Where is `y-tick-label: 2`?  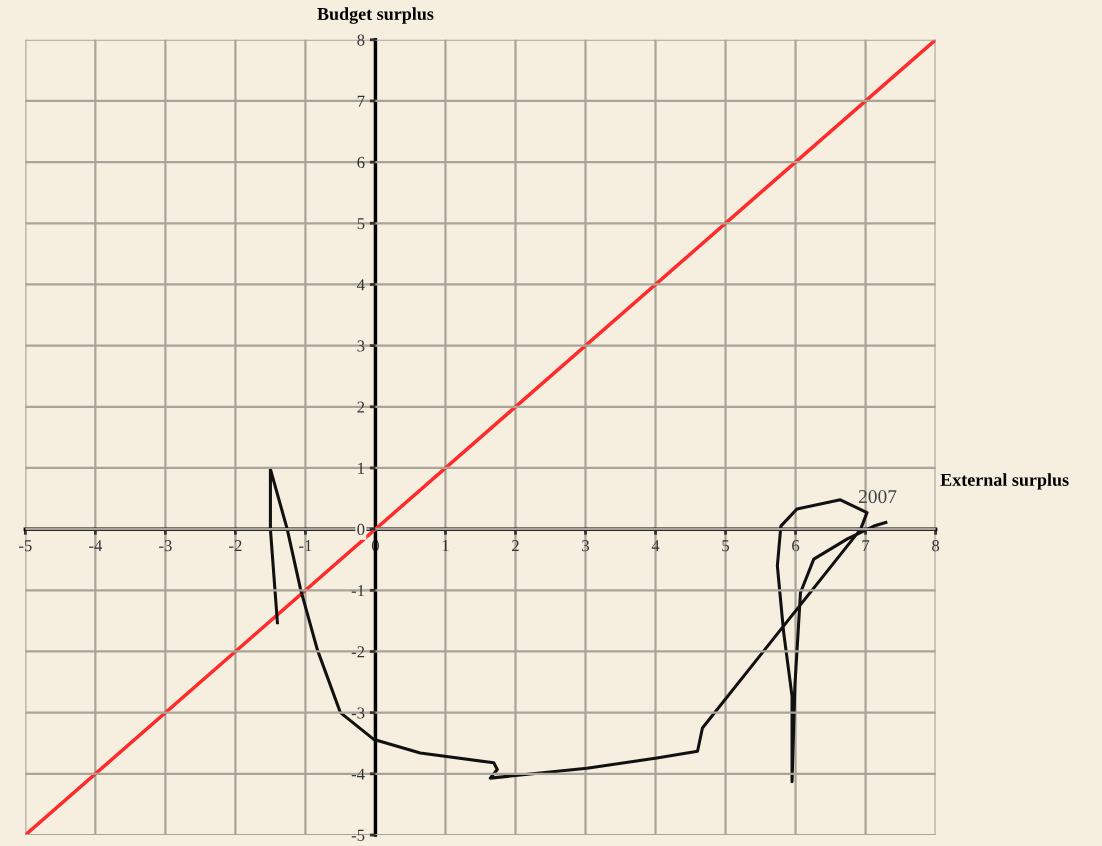 y-tick-label: 2 is located at coordinates (361, 407).